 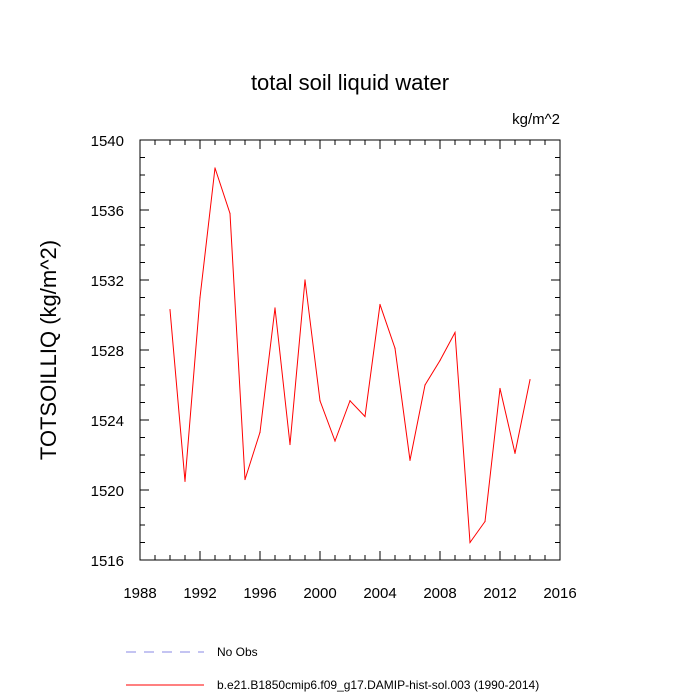 I want to click on x-tick-label: 2012, so click(x=499, y=593).